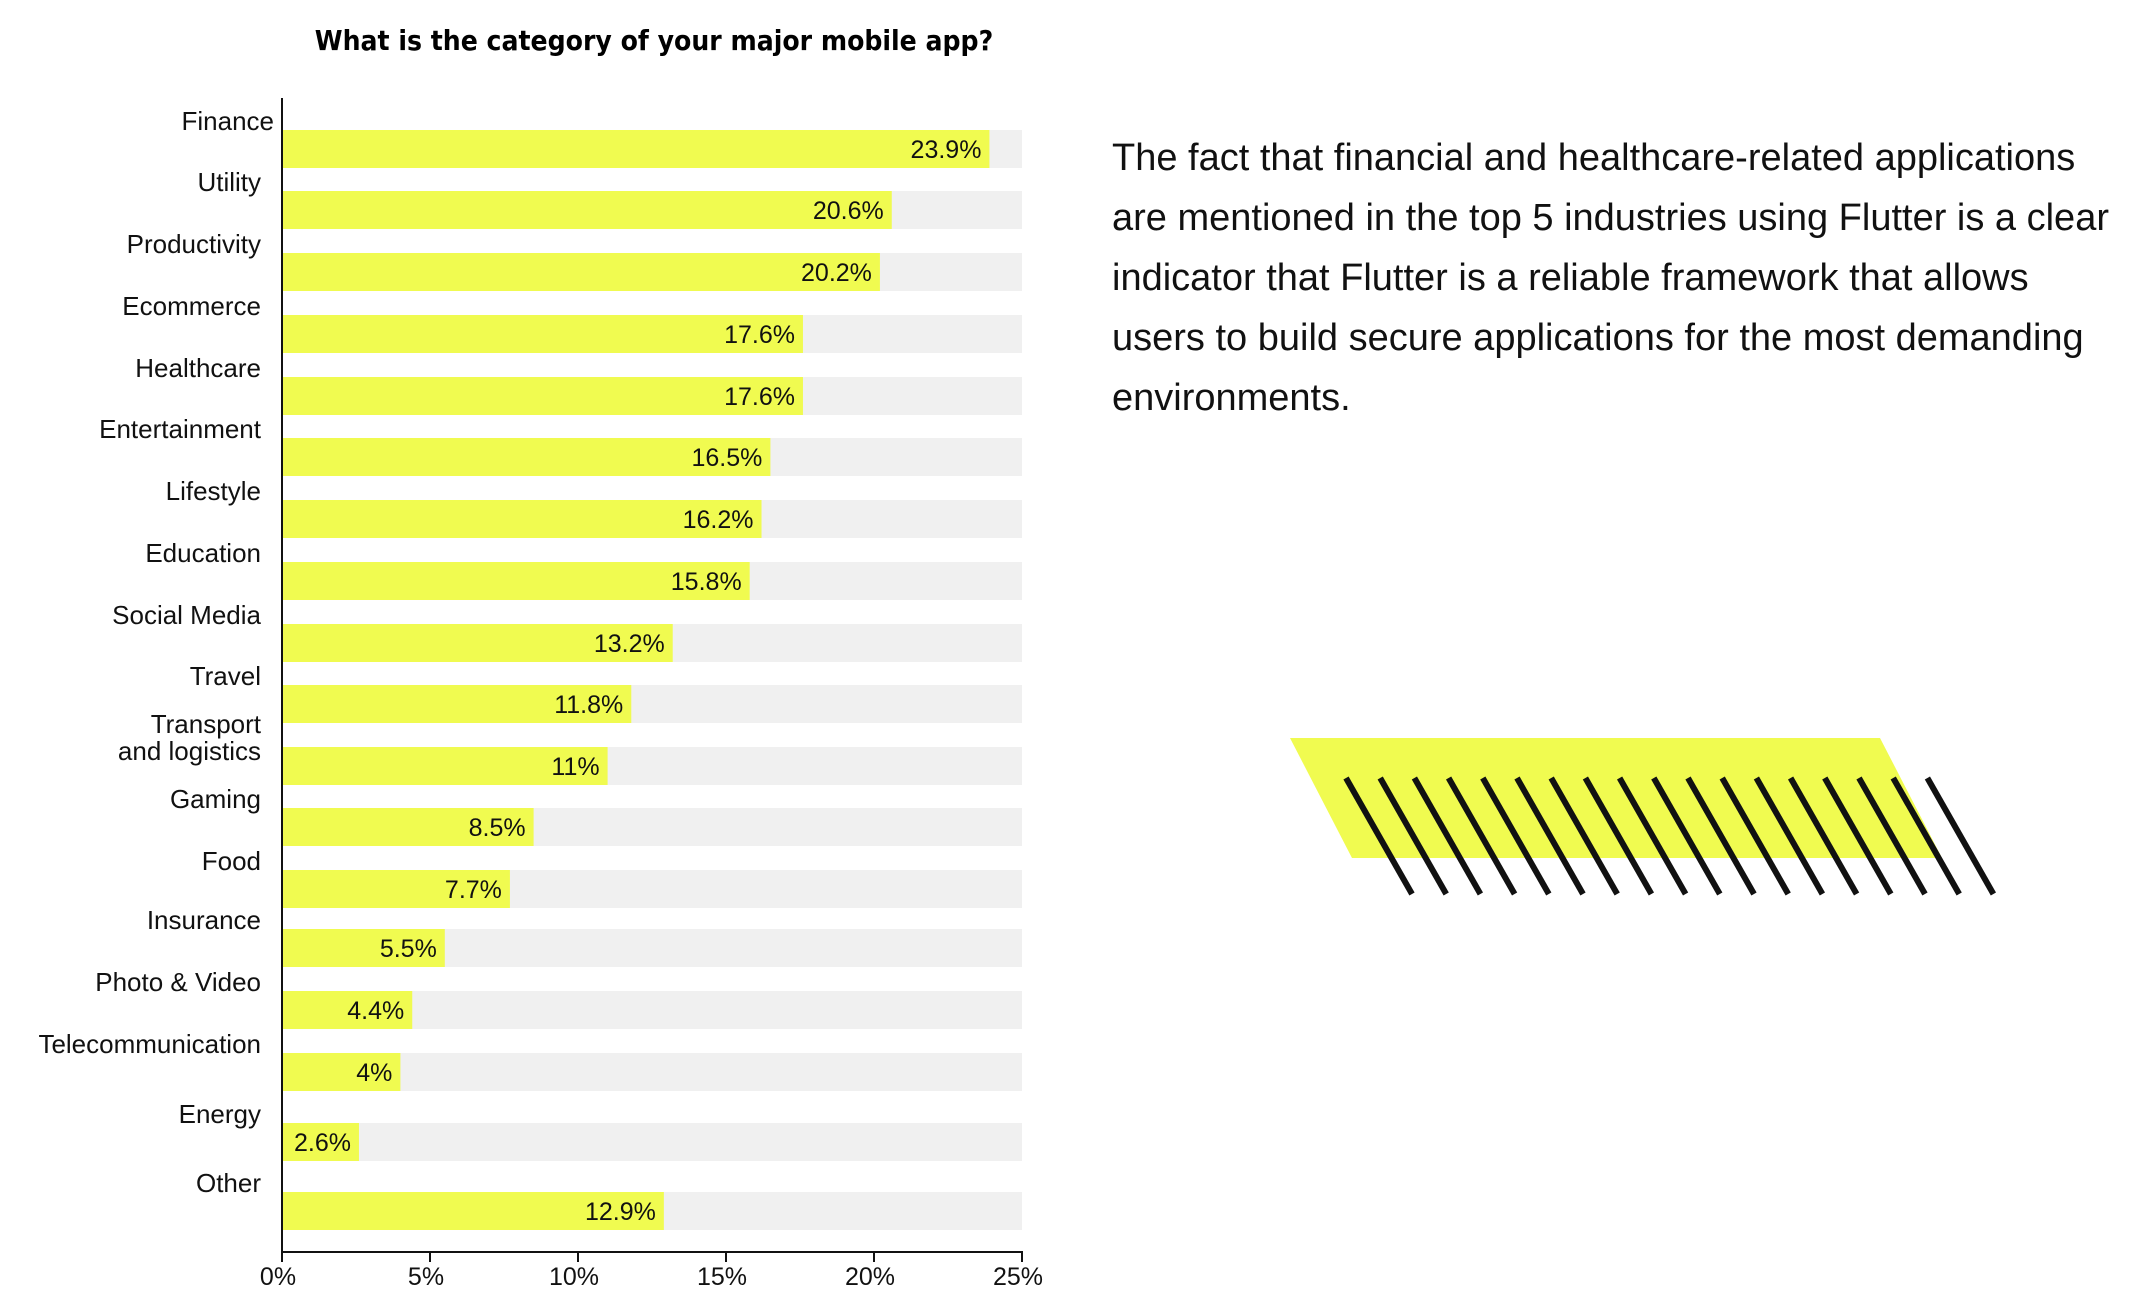  I want to click on category-label: Travel, so click(225, 676).